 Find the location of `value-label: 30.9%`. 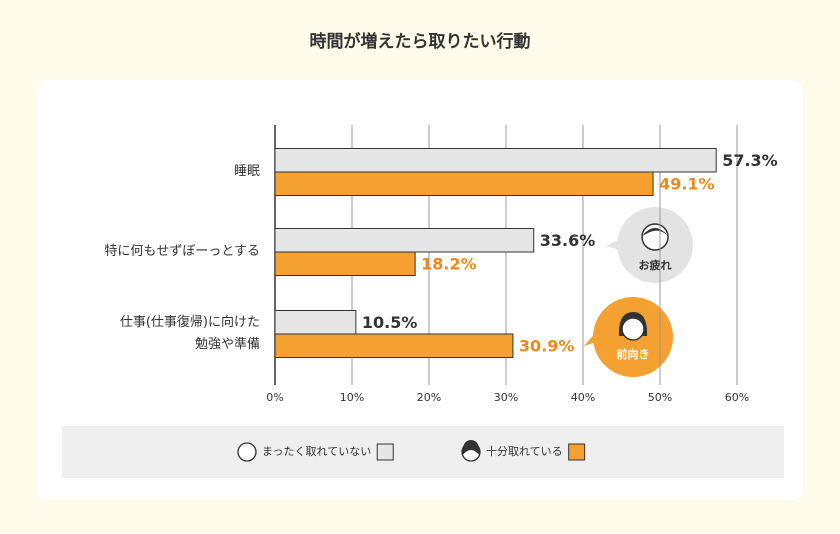

value-label: 30.9% is located at coordinates (547, 345).